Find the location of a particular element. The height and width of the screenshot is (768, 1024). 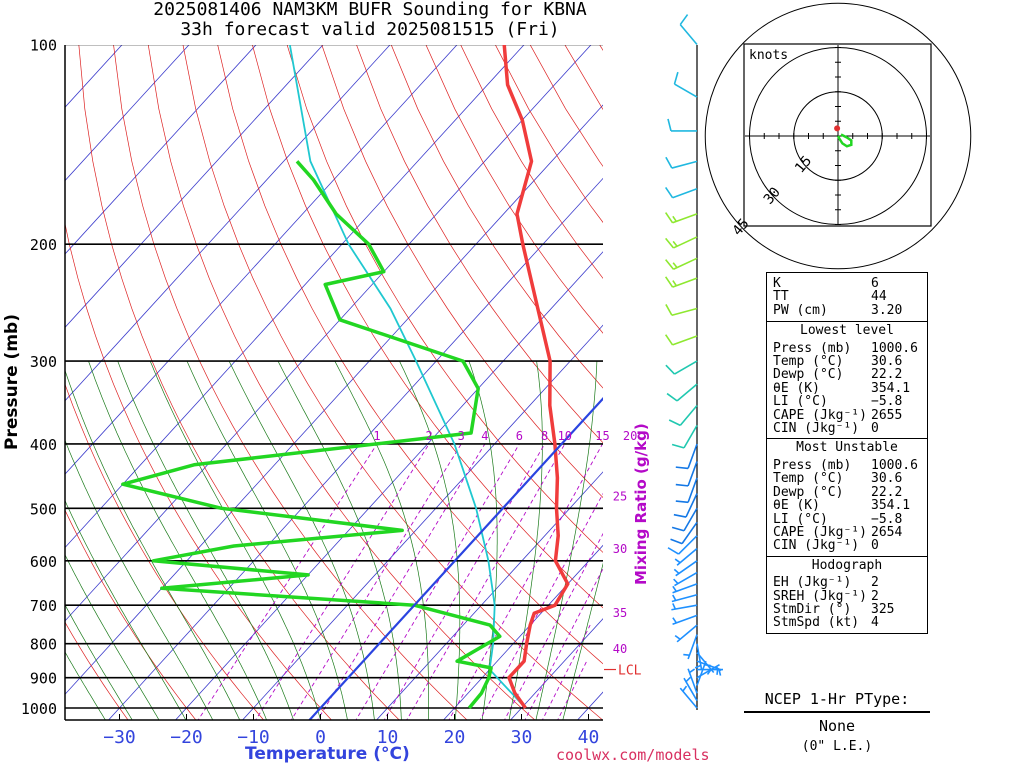

index-value: 354.1 is located at coordinates (891, 388).